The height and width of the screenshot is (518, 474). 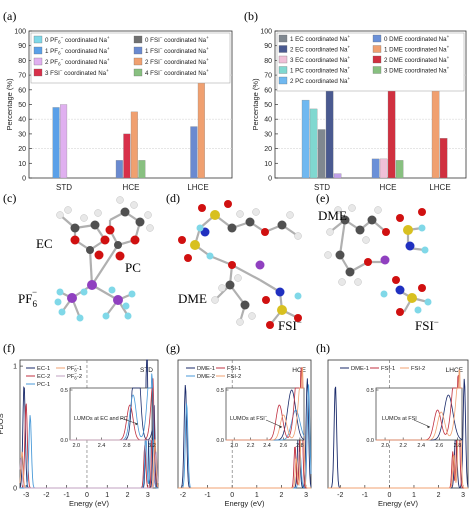 I want to click on legend-entry: 3 EC coordinated Na+, so click(x=314, y=59).